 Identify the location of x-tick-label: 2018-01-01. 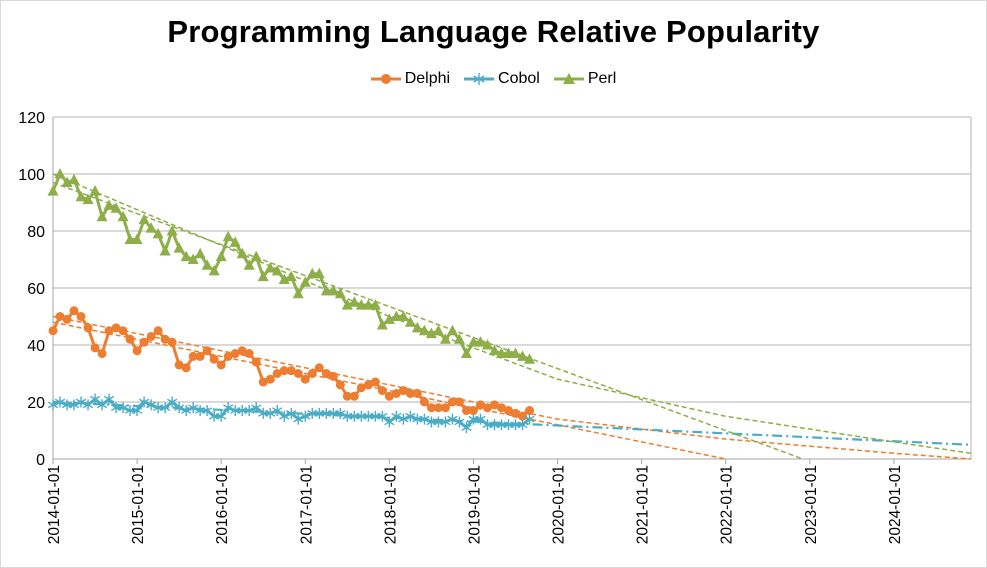
(390, 504).